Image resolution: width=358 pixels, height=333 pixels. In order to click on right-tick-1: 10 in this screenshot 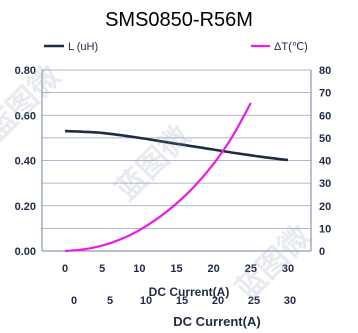, I will do `click(325, 229)`.